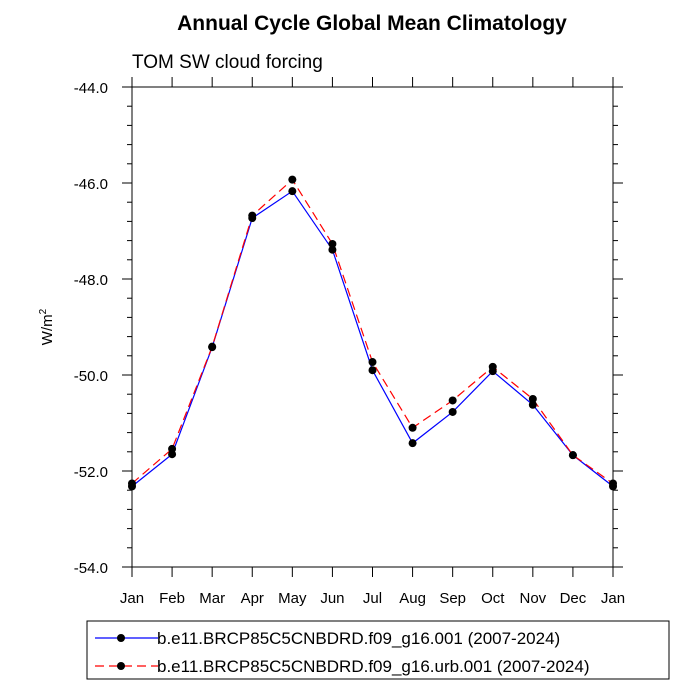 The height and width of the screenshot is (700, 700). I want to click on chart-title: Annual Cycle Global Mean Climatology, so click(372, 23).